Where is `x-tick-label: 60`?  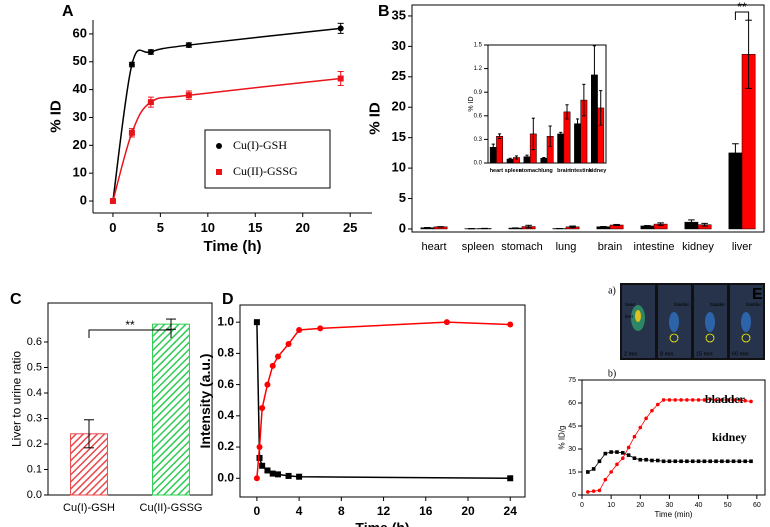
x-tick-label: 60 is located at coordinates (757, 505).